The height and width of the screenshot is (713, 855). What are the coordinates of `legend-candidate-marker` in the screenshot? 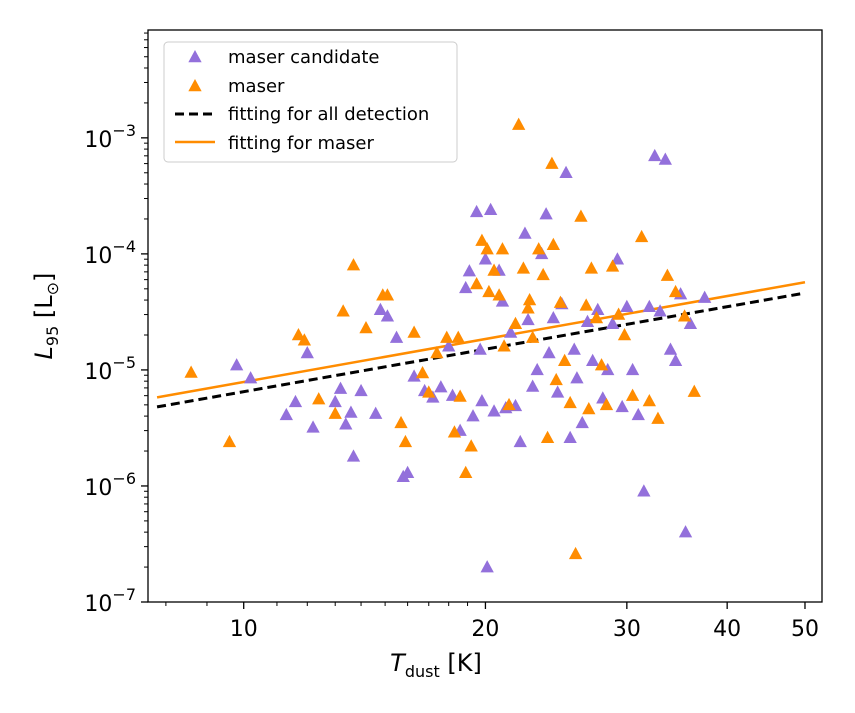 It's located at (195, 56).